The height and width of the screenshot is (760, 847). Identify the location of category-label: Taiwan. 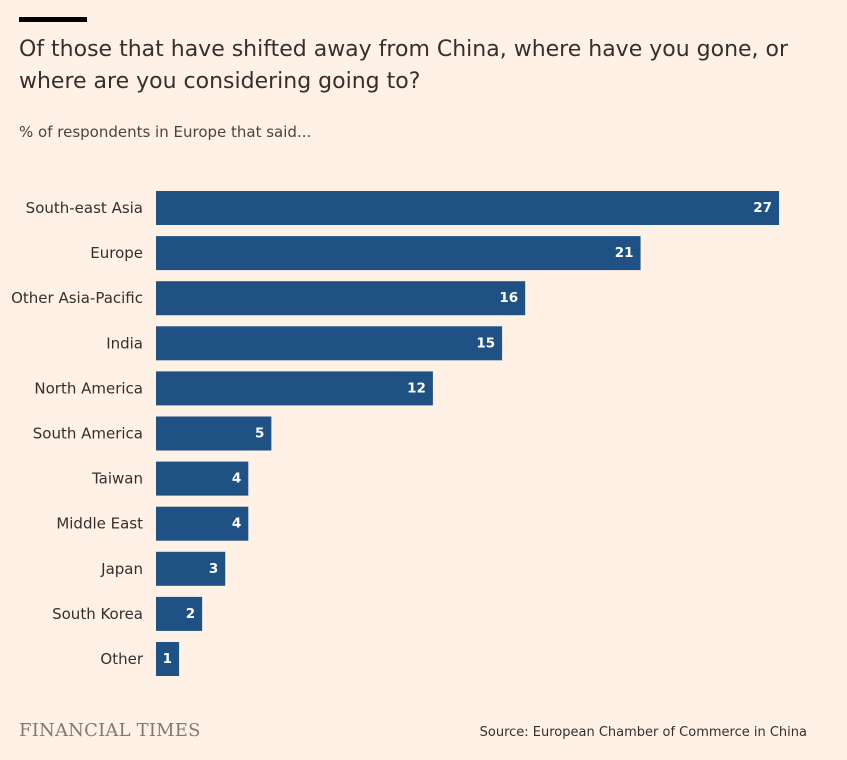
(117, 479).